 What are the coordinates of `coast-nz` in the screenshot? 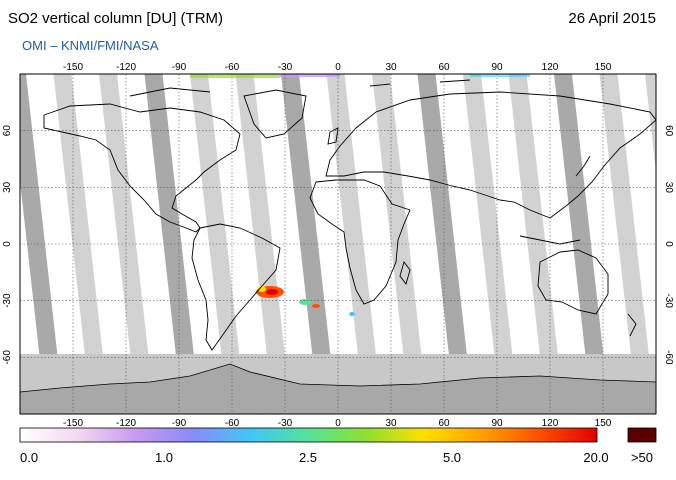 It's located at (632, 325).